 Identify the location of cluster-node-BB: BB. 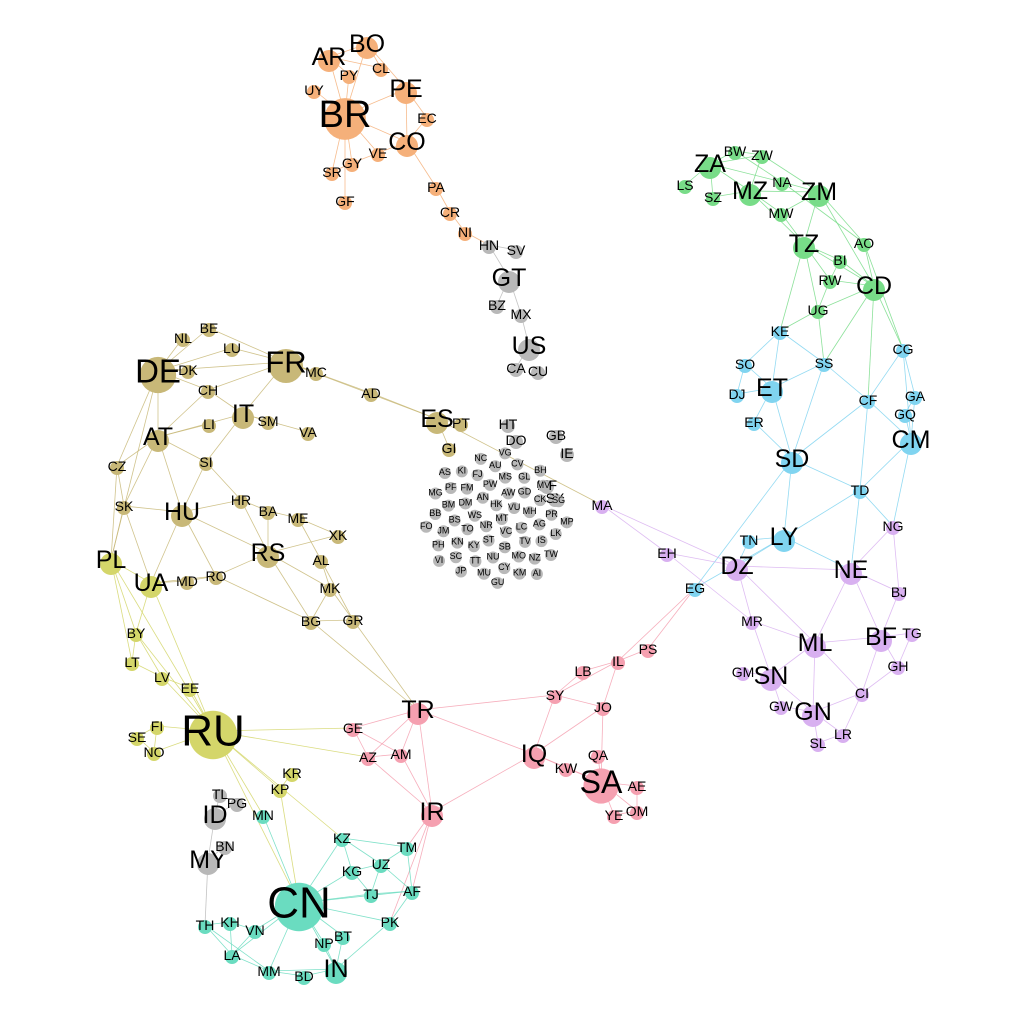
(435, 514).